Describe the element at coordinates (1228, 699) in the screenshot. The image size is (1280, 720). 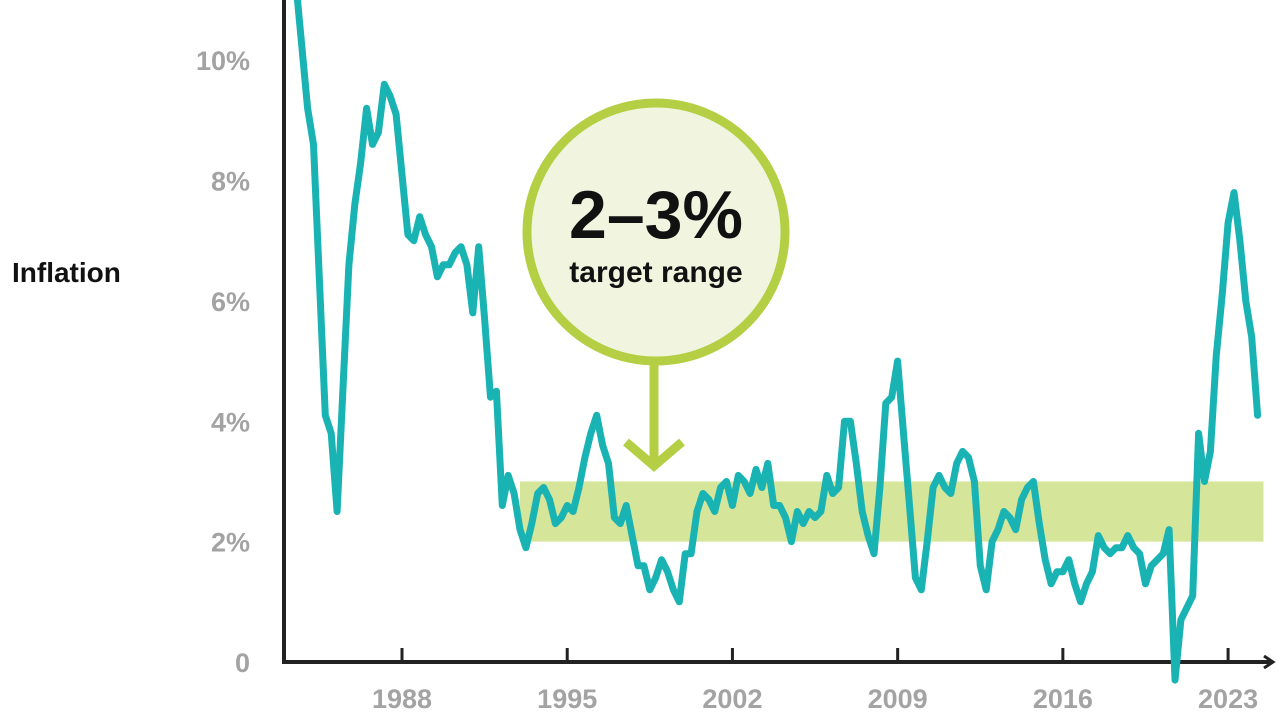
I see `x-tick-label: 2023` at that location.